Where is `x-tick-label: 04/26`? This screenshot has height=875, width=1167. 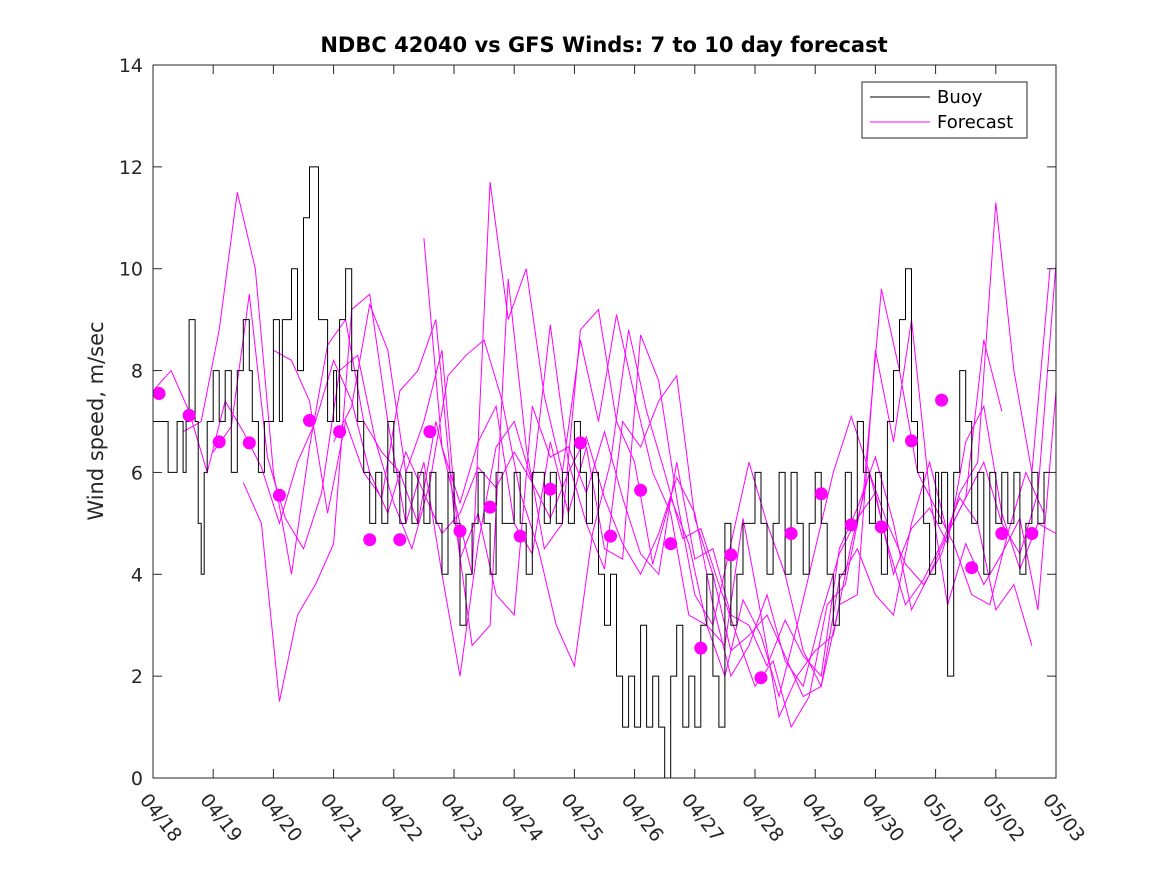
x-tick-label: 04/26 is located at coordinates (642, 818).